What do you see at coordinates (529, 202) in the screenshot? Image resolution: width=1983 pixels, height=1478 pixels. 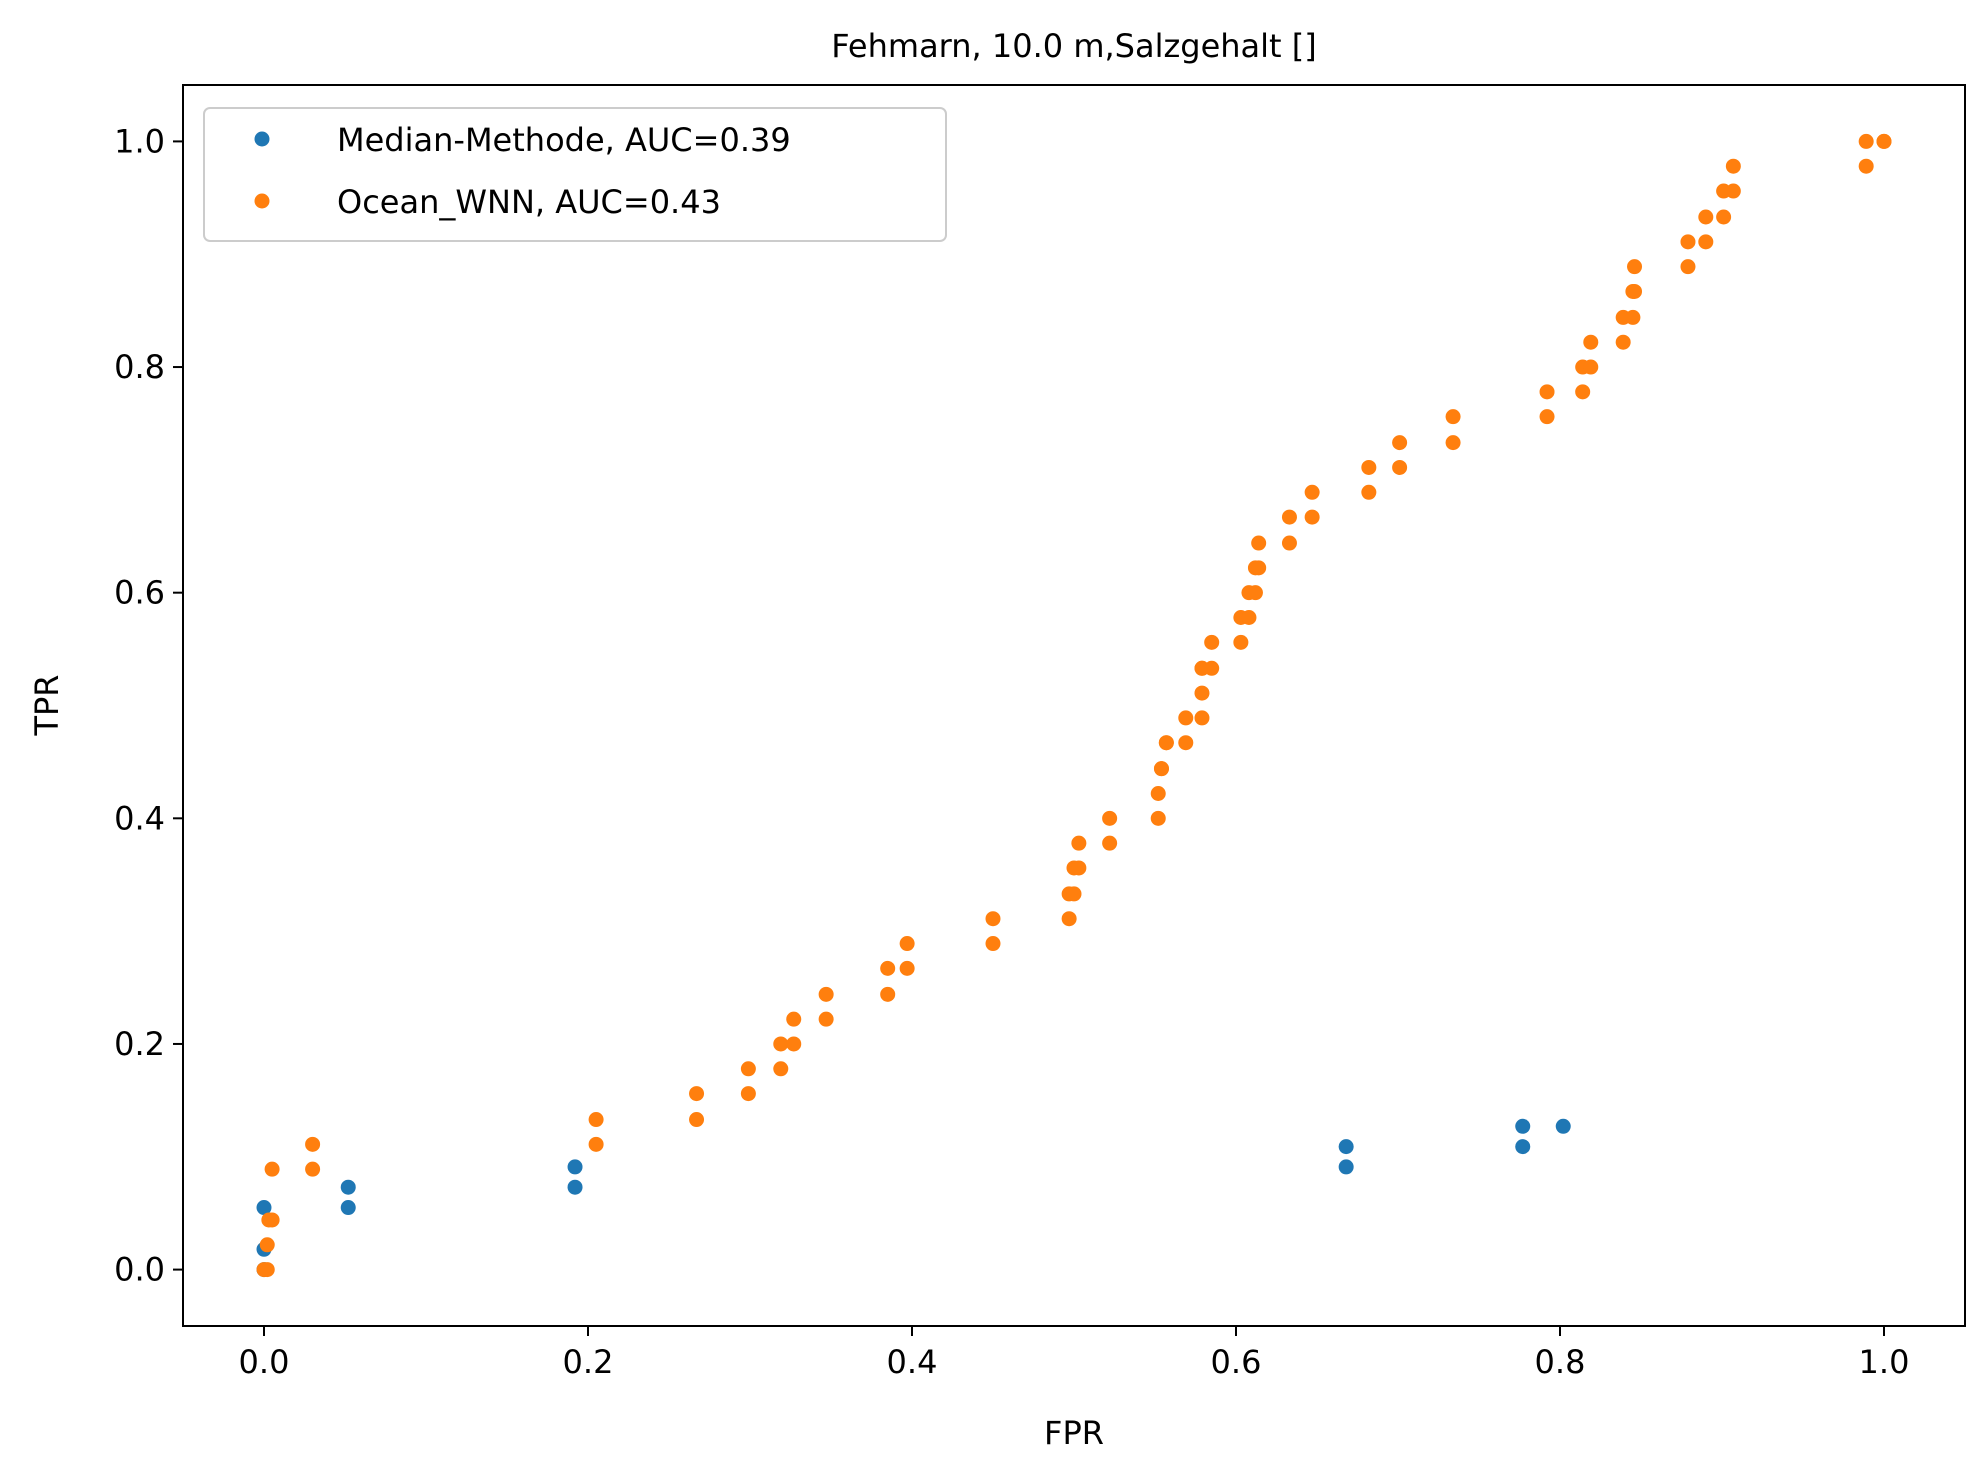 I see `legend-label-ocean-wnn: Ocean_WNN, AUC=0.43` at bounding box center [529, 202].